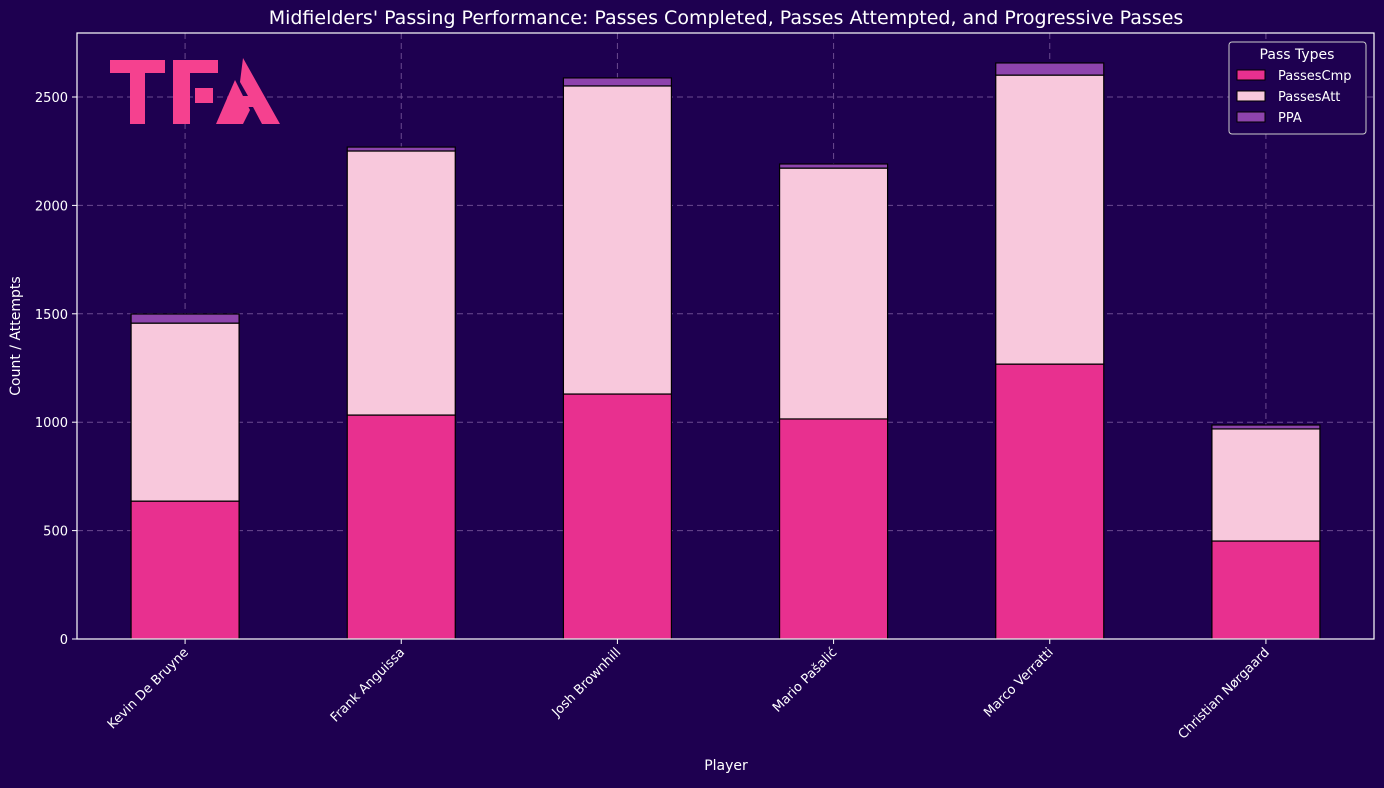 Image resolution: width=1384 pixels, height=788 pixels. I want to click on legend-label: PPA, so click(1290, 118).